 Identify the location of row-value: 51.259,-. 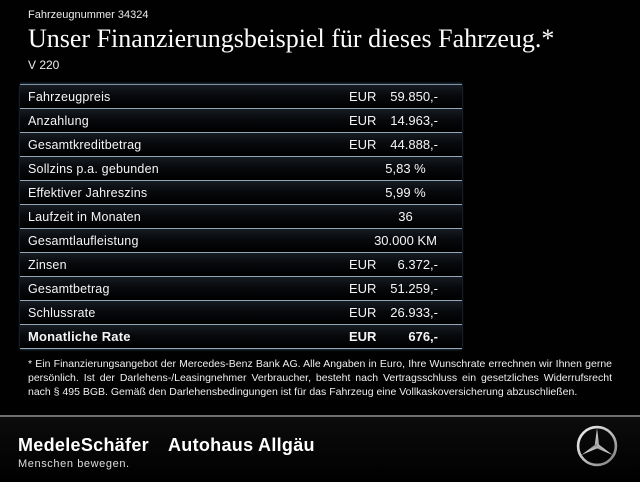
(414, 288).